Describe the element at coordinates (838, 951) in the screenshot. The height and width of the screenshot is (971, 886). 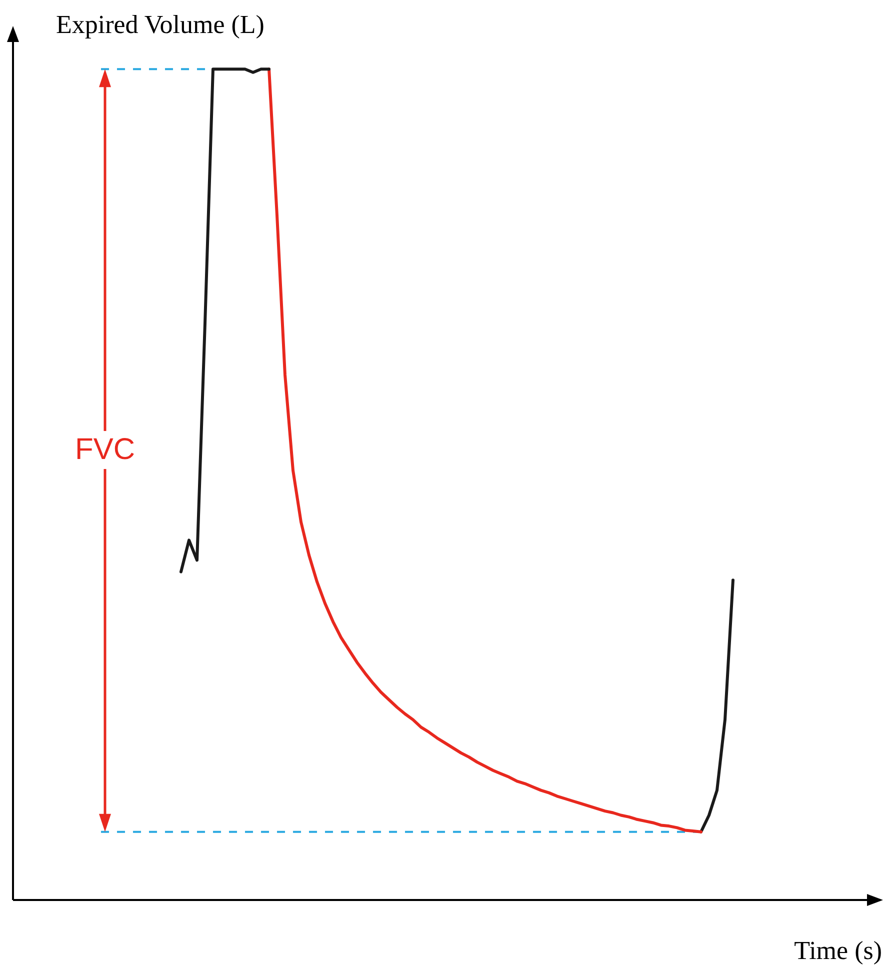
I see `x-axis-title: Time (s)` at that location.